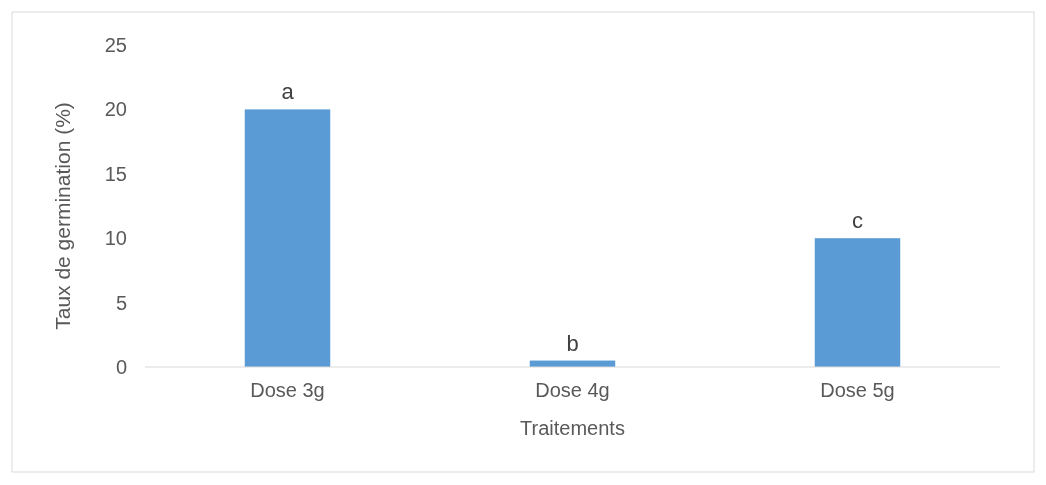  What do you see at coordinates (572, 343) in the screenshot?
I see `annotation: b` at bounding box center [572, 343].